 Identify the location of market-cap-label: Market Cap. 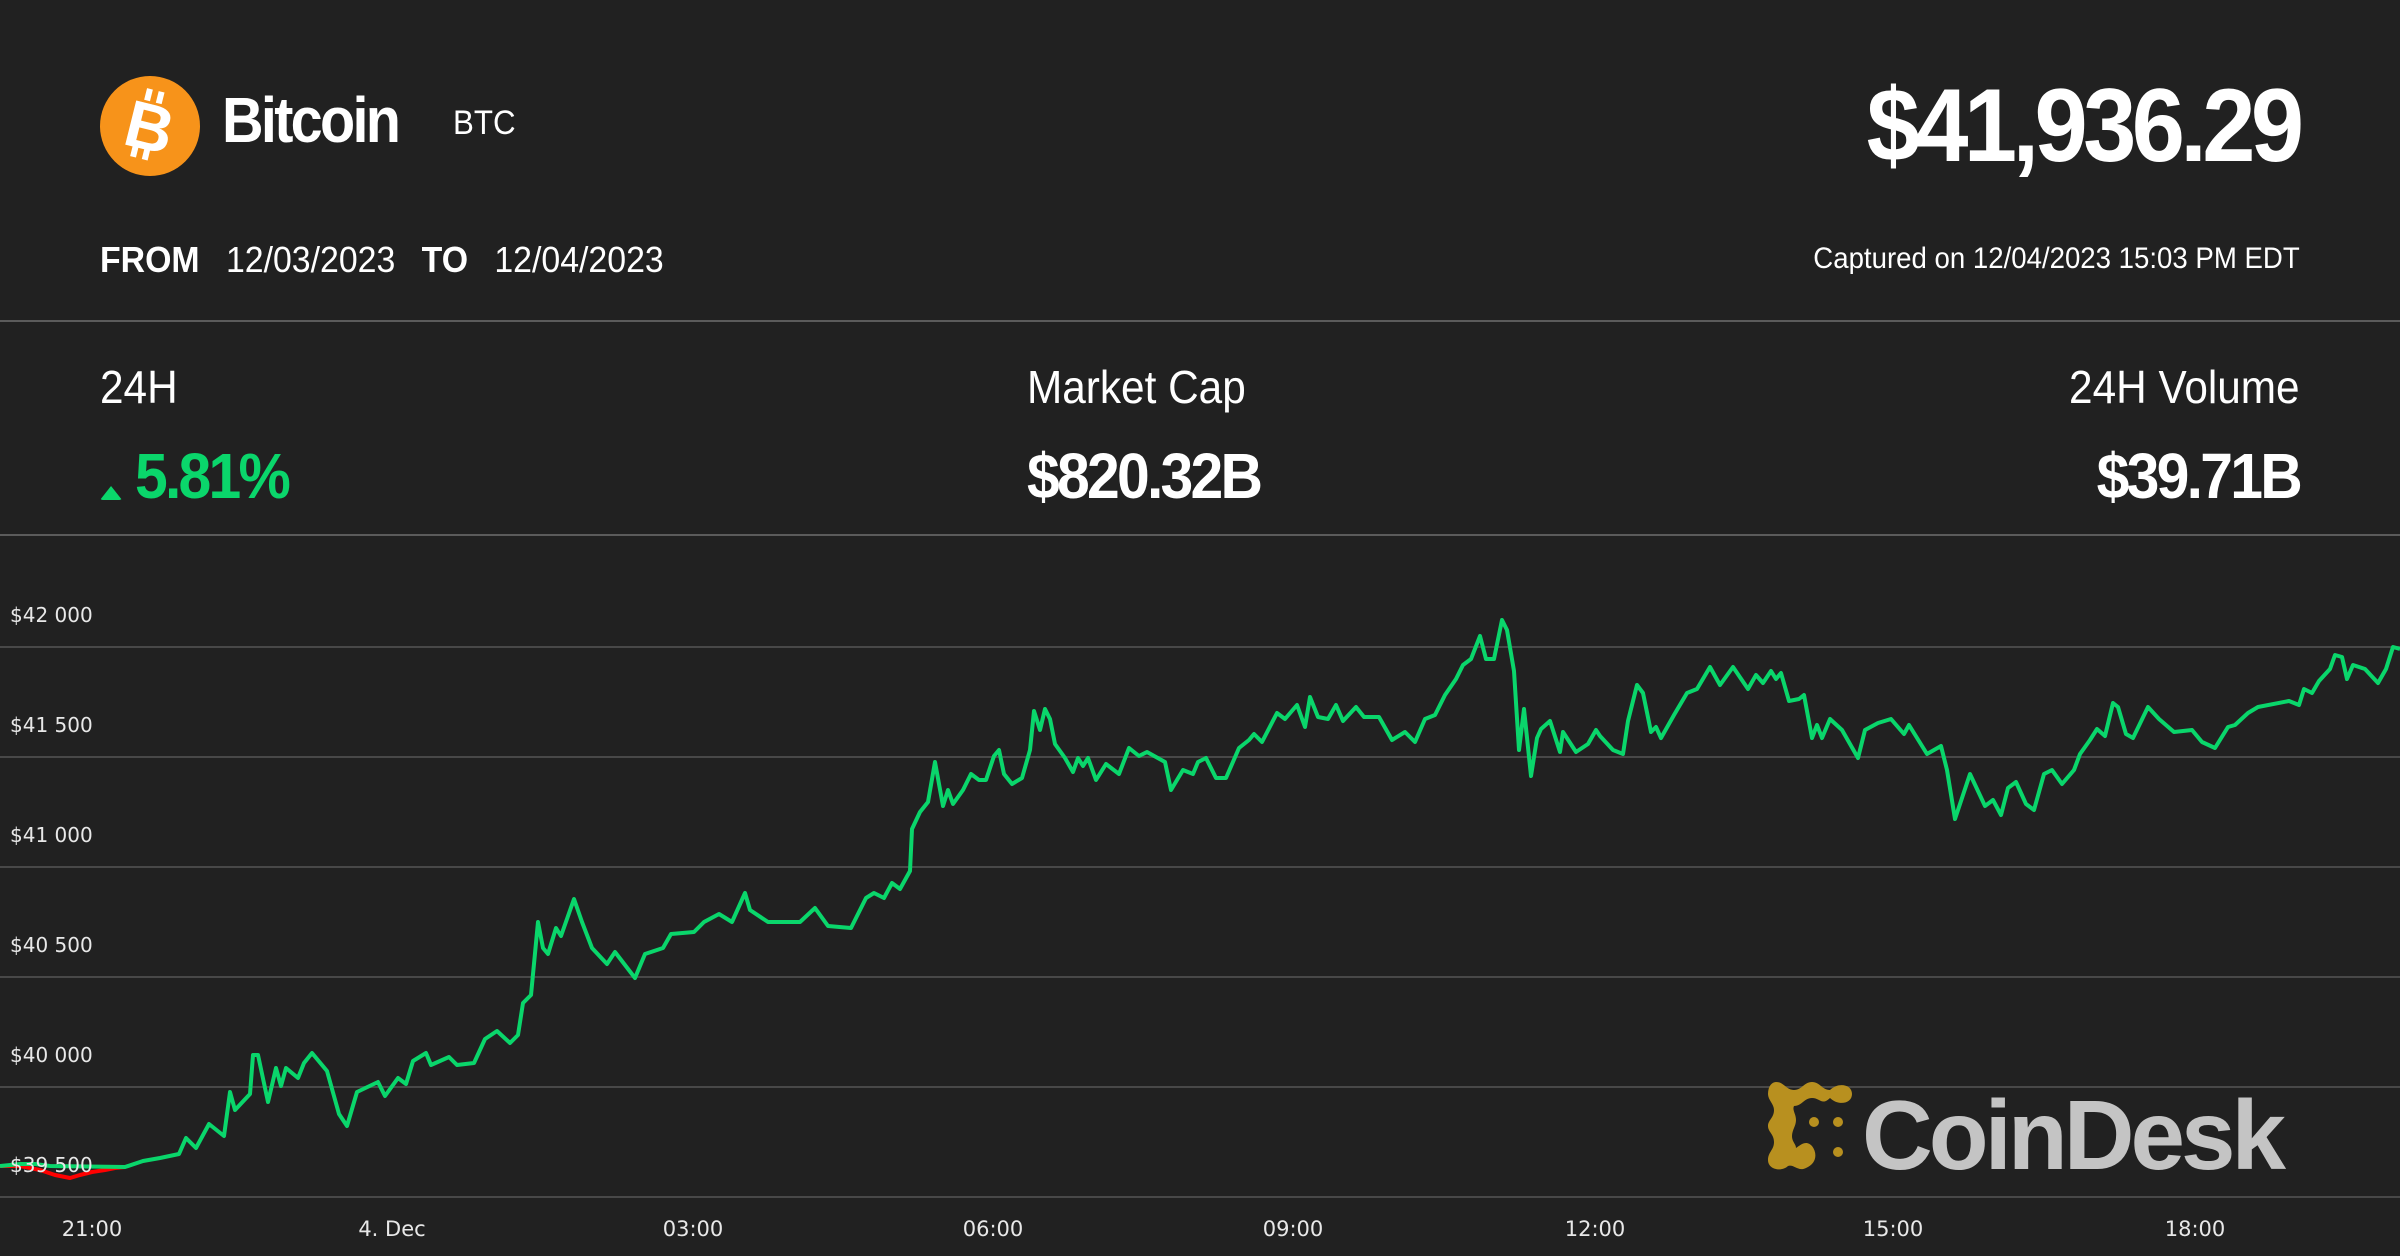
(1136, 387).